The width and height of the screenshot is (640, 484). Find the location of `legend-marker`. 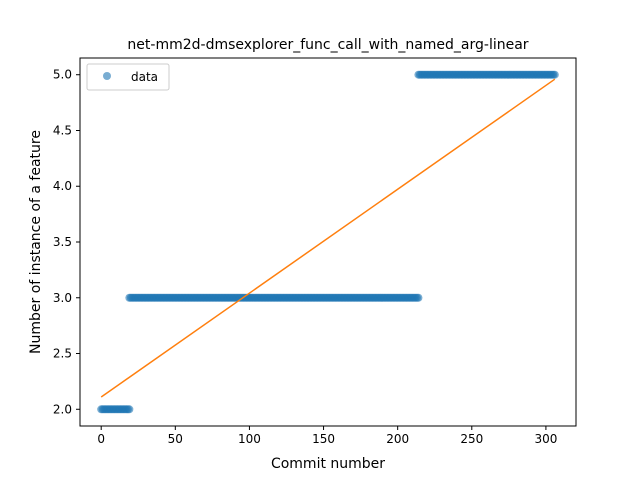

legend-marker is located at coordinates (107, 76).